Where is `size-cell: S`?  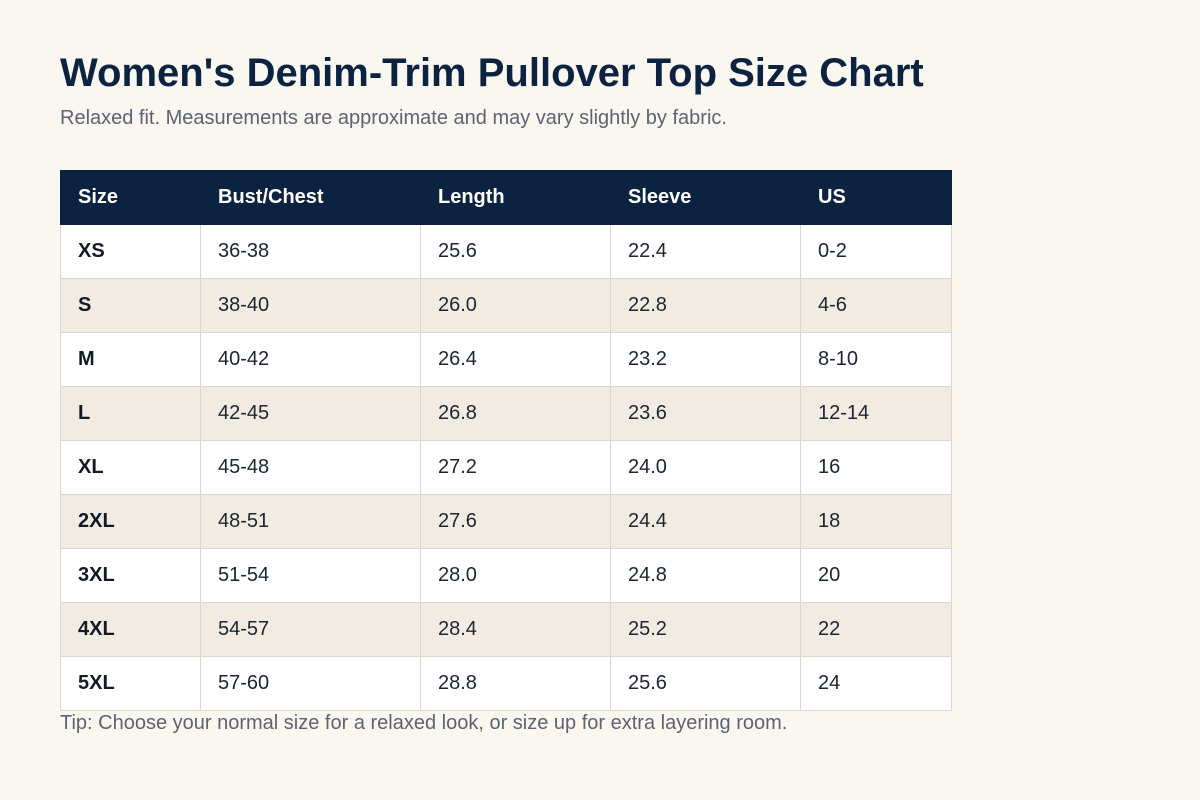 size-cell: S is located at coordinates (130, 305).